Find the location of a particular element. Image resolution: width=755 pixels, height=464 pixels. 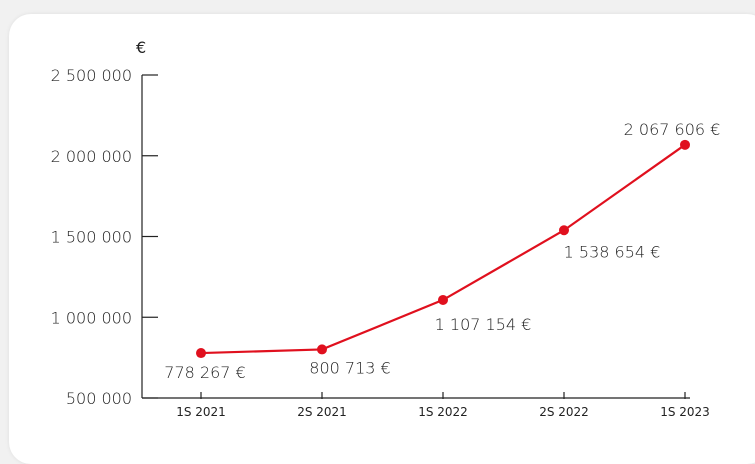

y-unit-label: € is located at coordinates (141, 47).